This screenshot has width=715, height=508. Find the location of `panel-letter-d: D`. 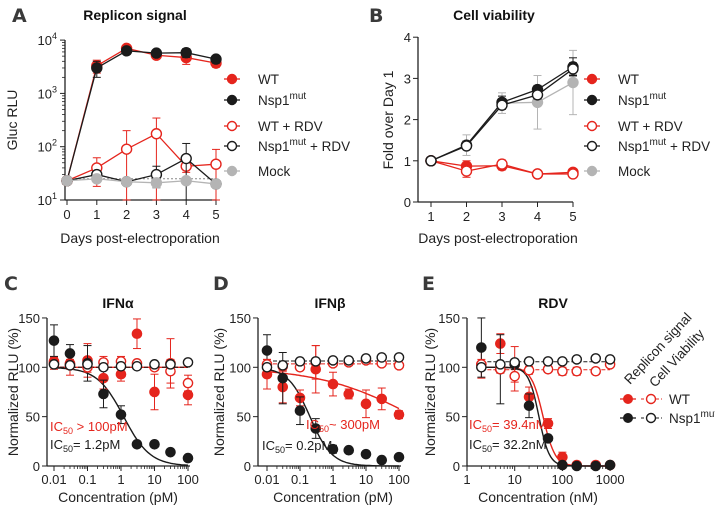

panel-letter-d: D is located at coordinates (221, 284).